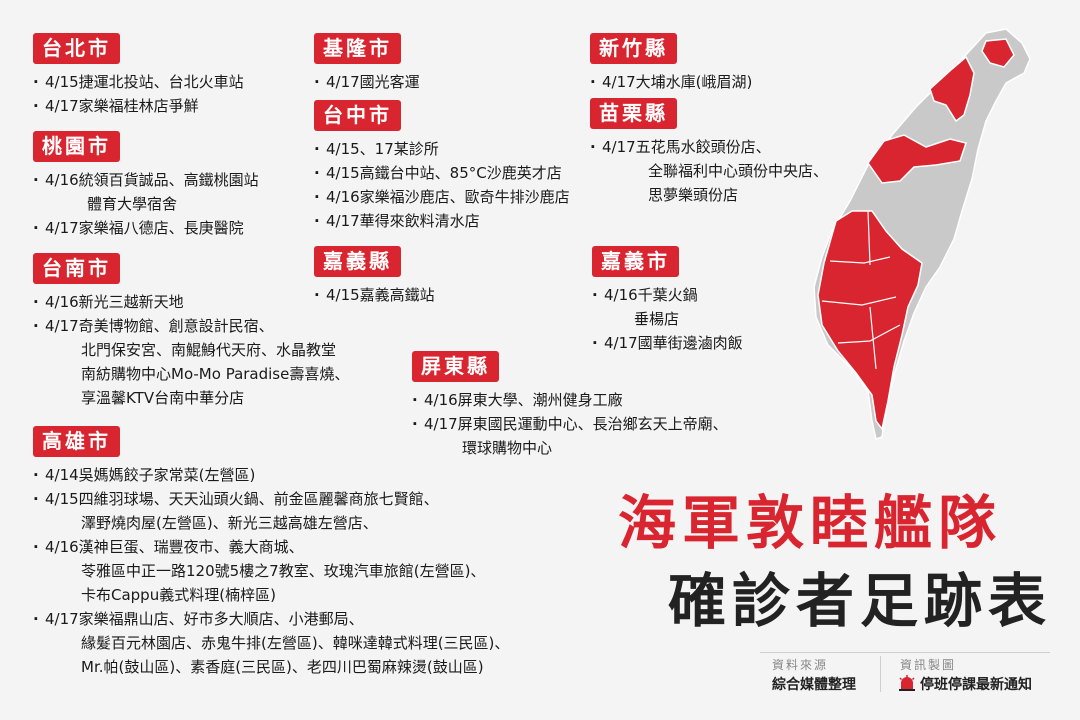 This screenshot has height=720, width=1080. What do you see at coordinates (917, 159) in the screenshot?
I see `map-region-taichung` at bounding box center [917, 159].